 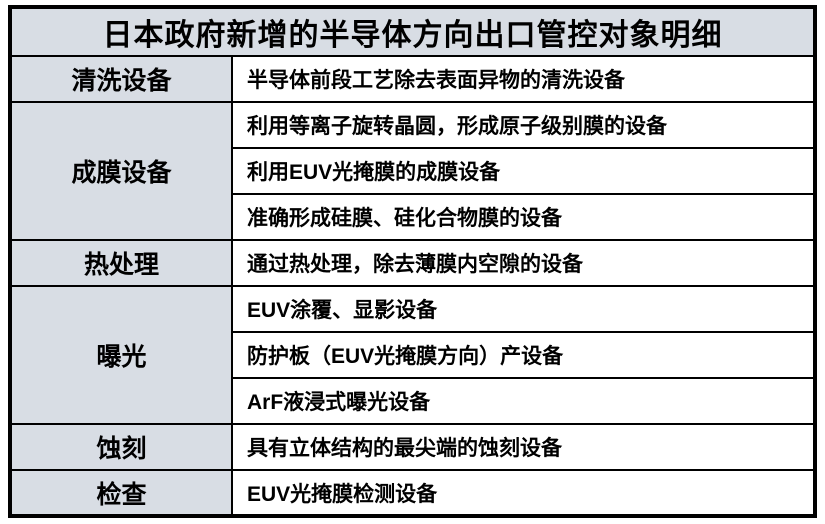 I want to click on item-cell: 半导体前段工艺除去表面异物的清洗设备, so click(x=523, y=79).